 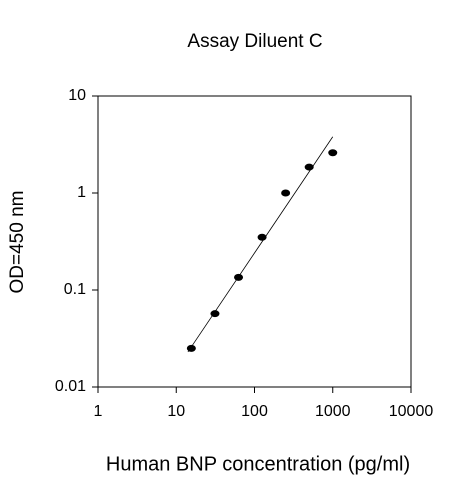 What do you see at coordinates (98, 411) in the screenshot?
I see `x-tick-label: 1` at bounding box center [98, 411].